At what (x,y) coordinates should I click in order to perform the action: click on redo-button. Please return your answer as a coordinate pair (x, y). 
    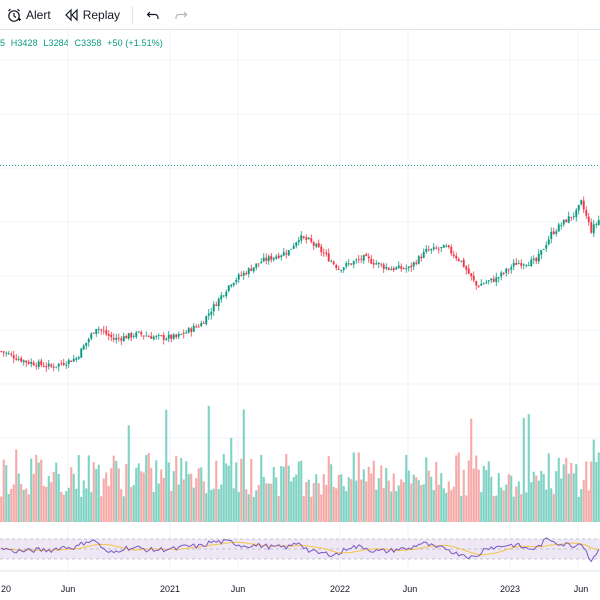
    Looking at the image, I should click on (181, 15).